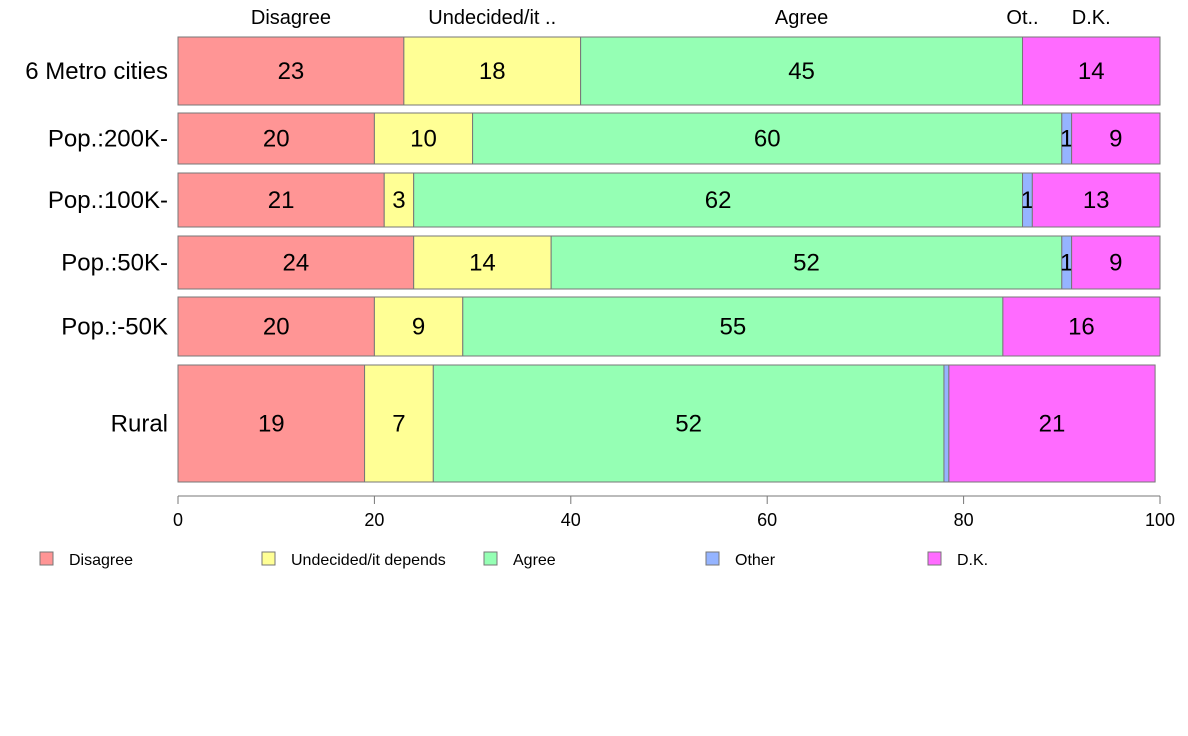  I want to click on data-label-d-k-rural: 21, so click(1052, 424).